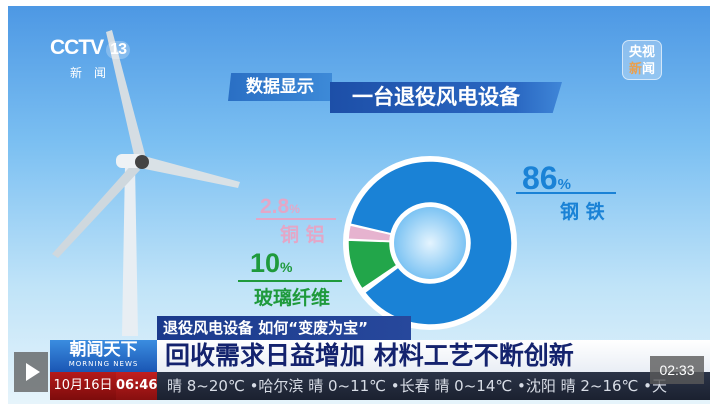 The image size is (716, 412). Describe the element at coordinates (31, 372) in the screenshot. I see `play-button` at that location.